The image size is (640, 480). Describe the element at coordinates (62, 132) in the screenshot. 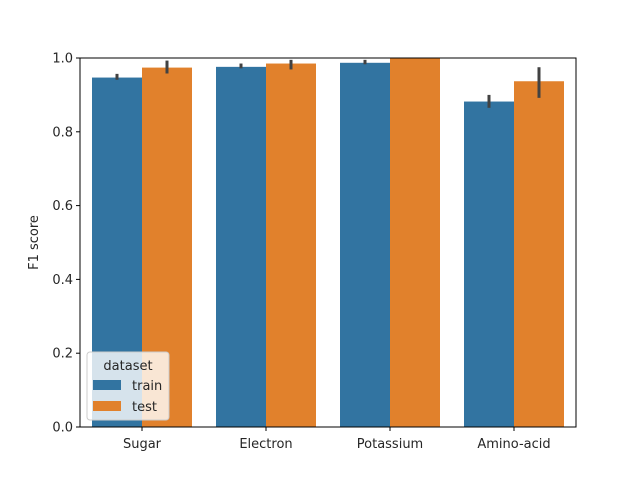

I see `y-tick-label: 0.8` at that location.